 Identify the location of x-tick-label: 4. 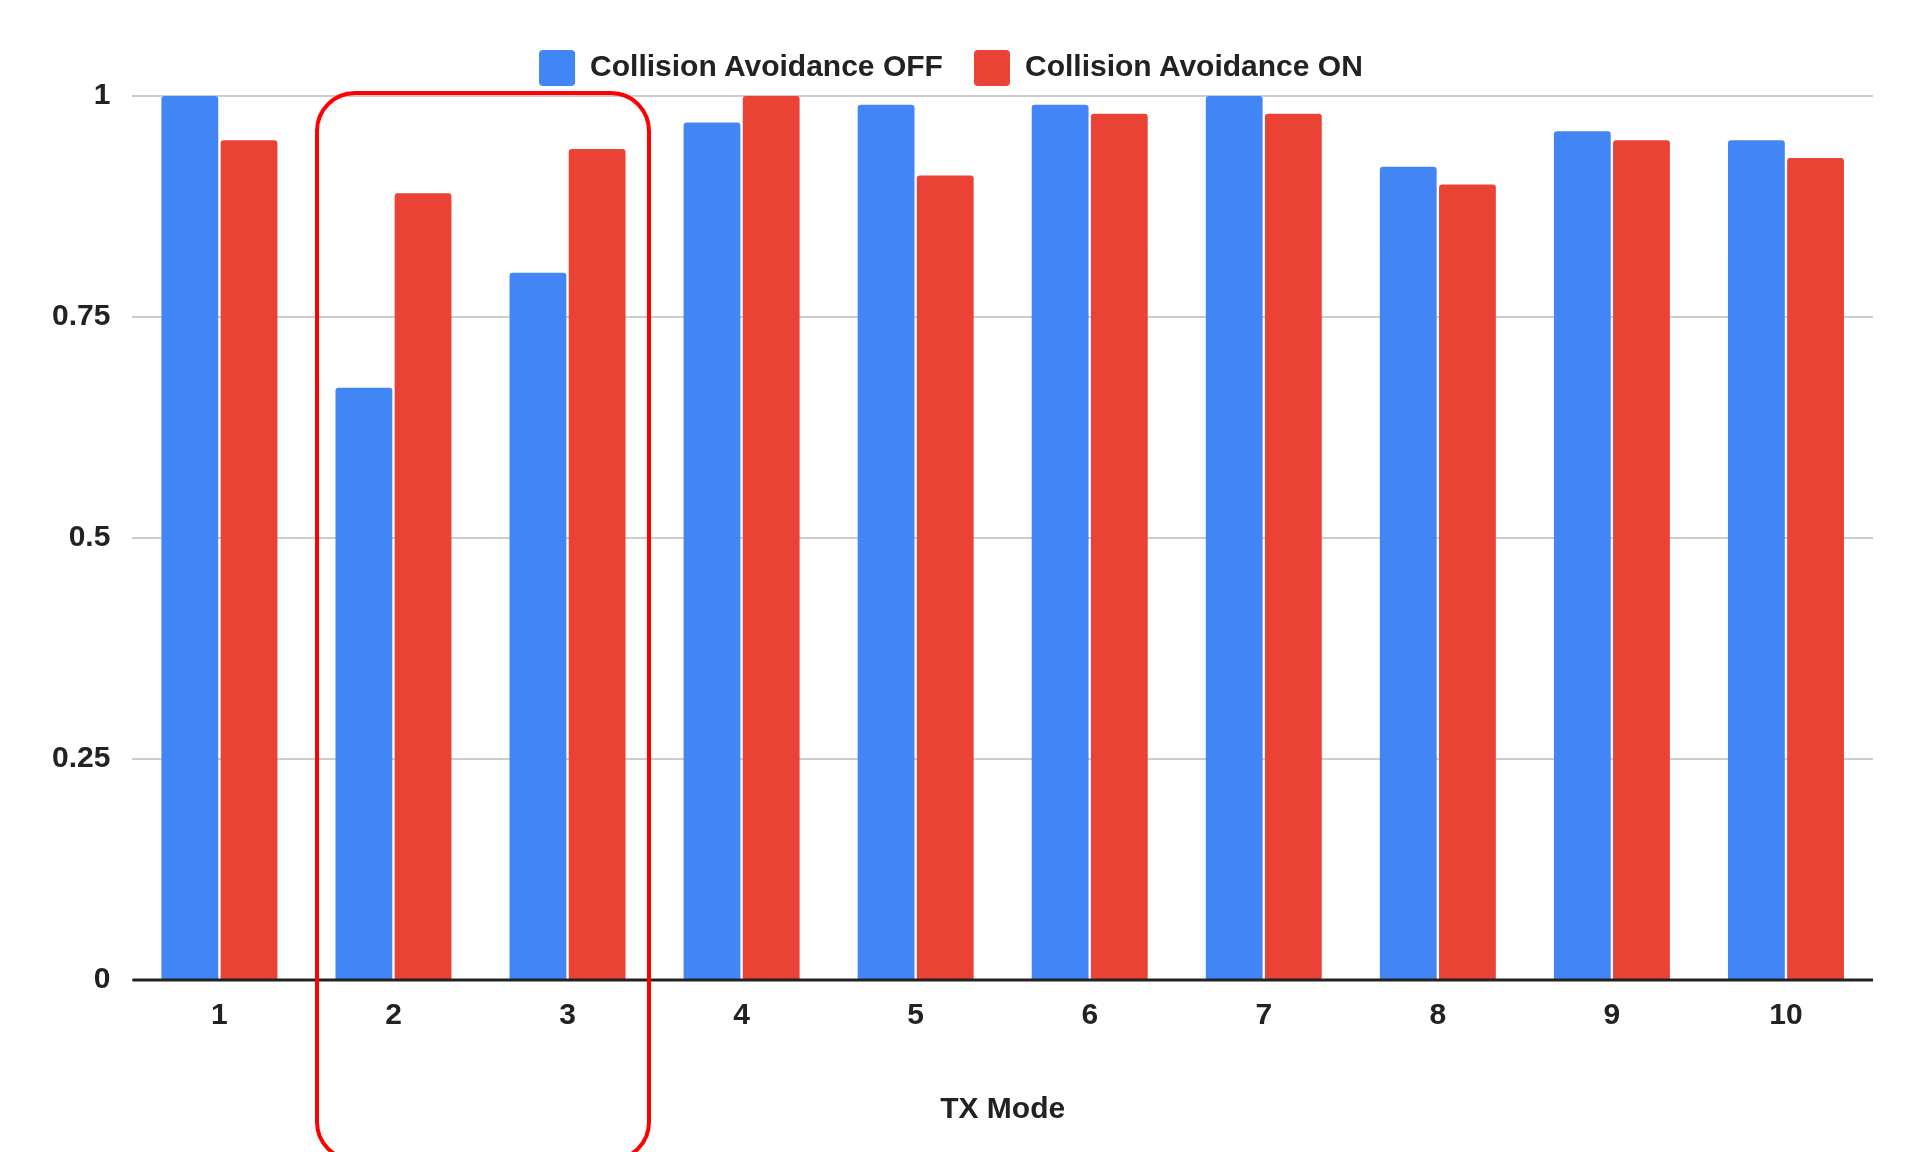
(742, 1014).